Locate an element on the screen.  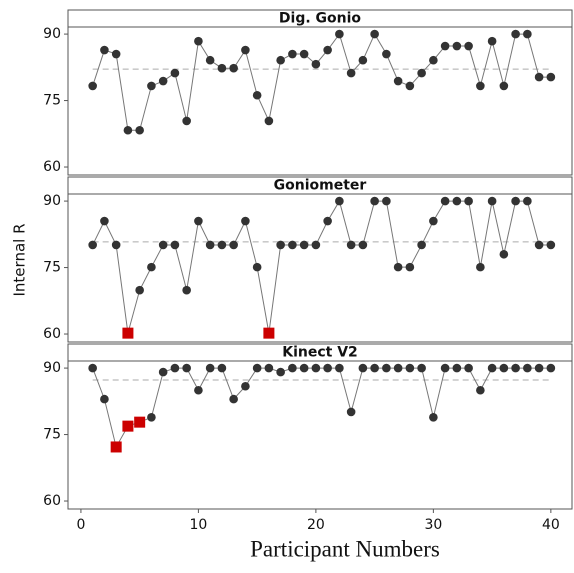
y-tick-label: 75 is located at coordinates (52, 268).